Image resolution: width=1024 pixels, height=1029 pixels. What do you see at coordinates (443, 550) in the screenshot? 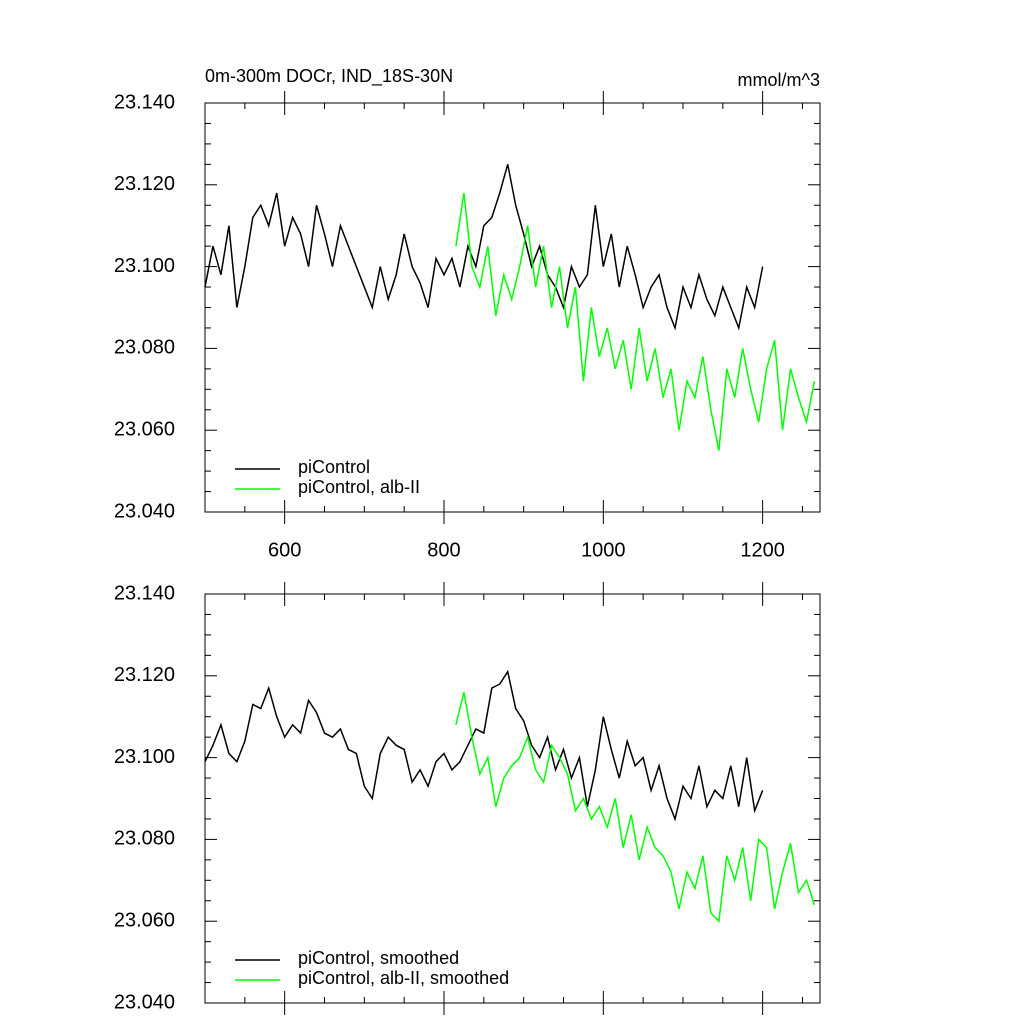
I see `x-tick-label: 800` at bounding box center [443, 550].